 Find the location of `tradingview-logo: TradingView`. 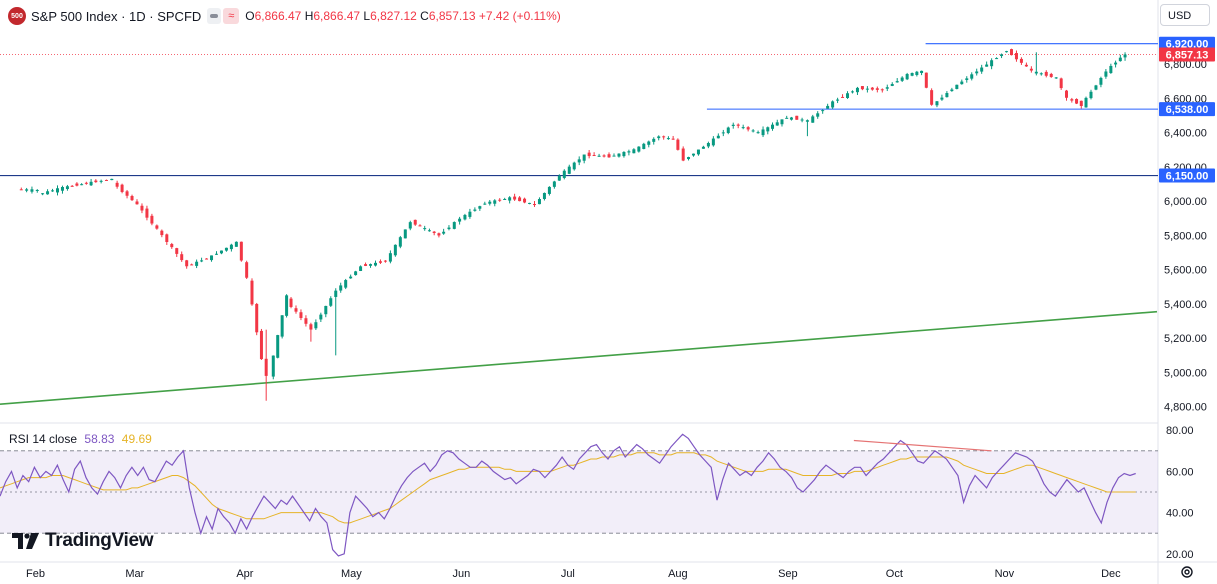

tradingview-logo: TradingView is located at coordinates (83, 541).